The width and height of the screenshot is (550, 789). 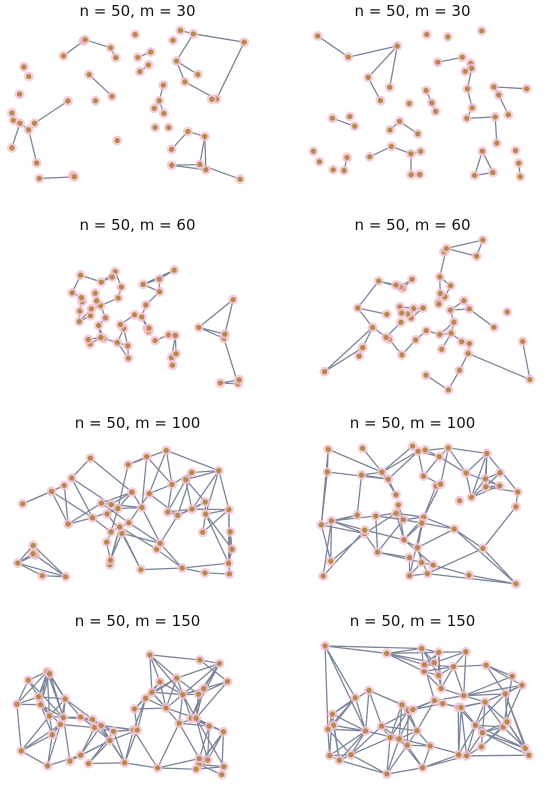 I want to click on panel-title: n = 50, m = 30, so click(x=412, y=11).